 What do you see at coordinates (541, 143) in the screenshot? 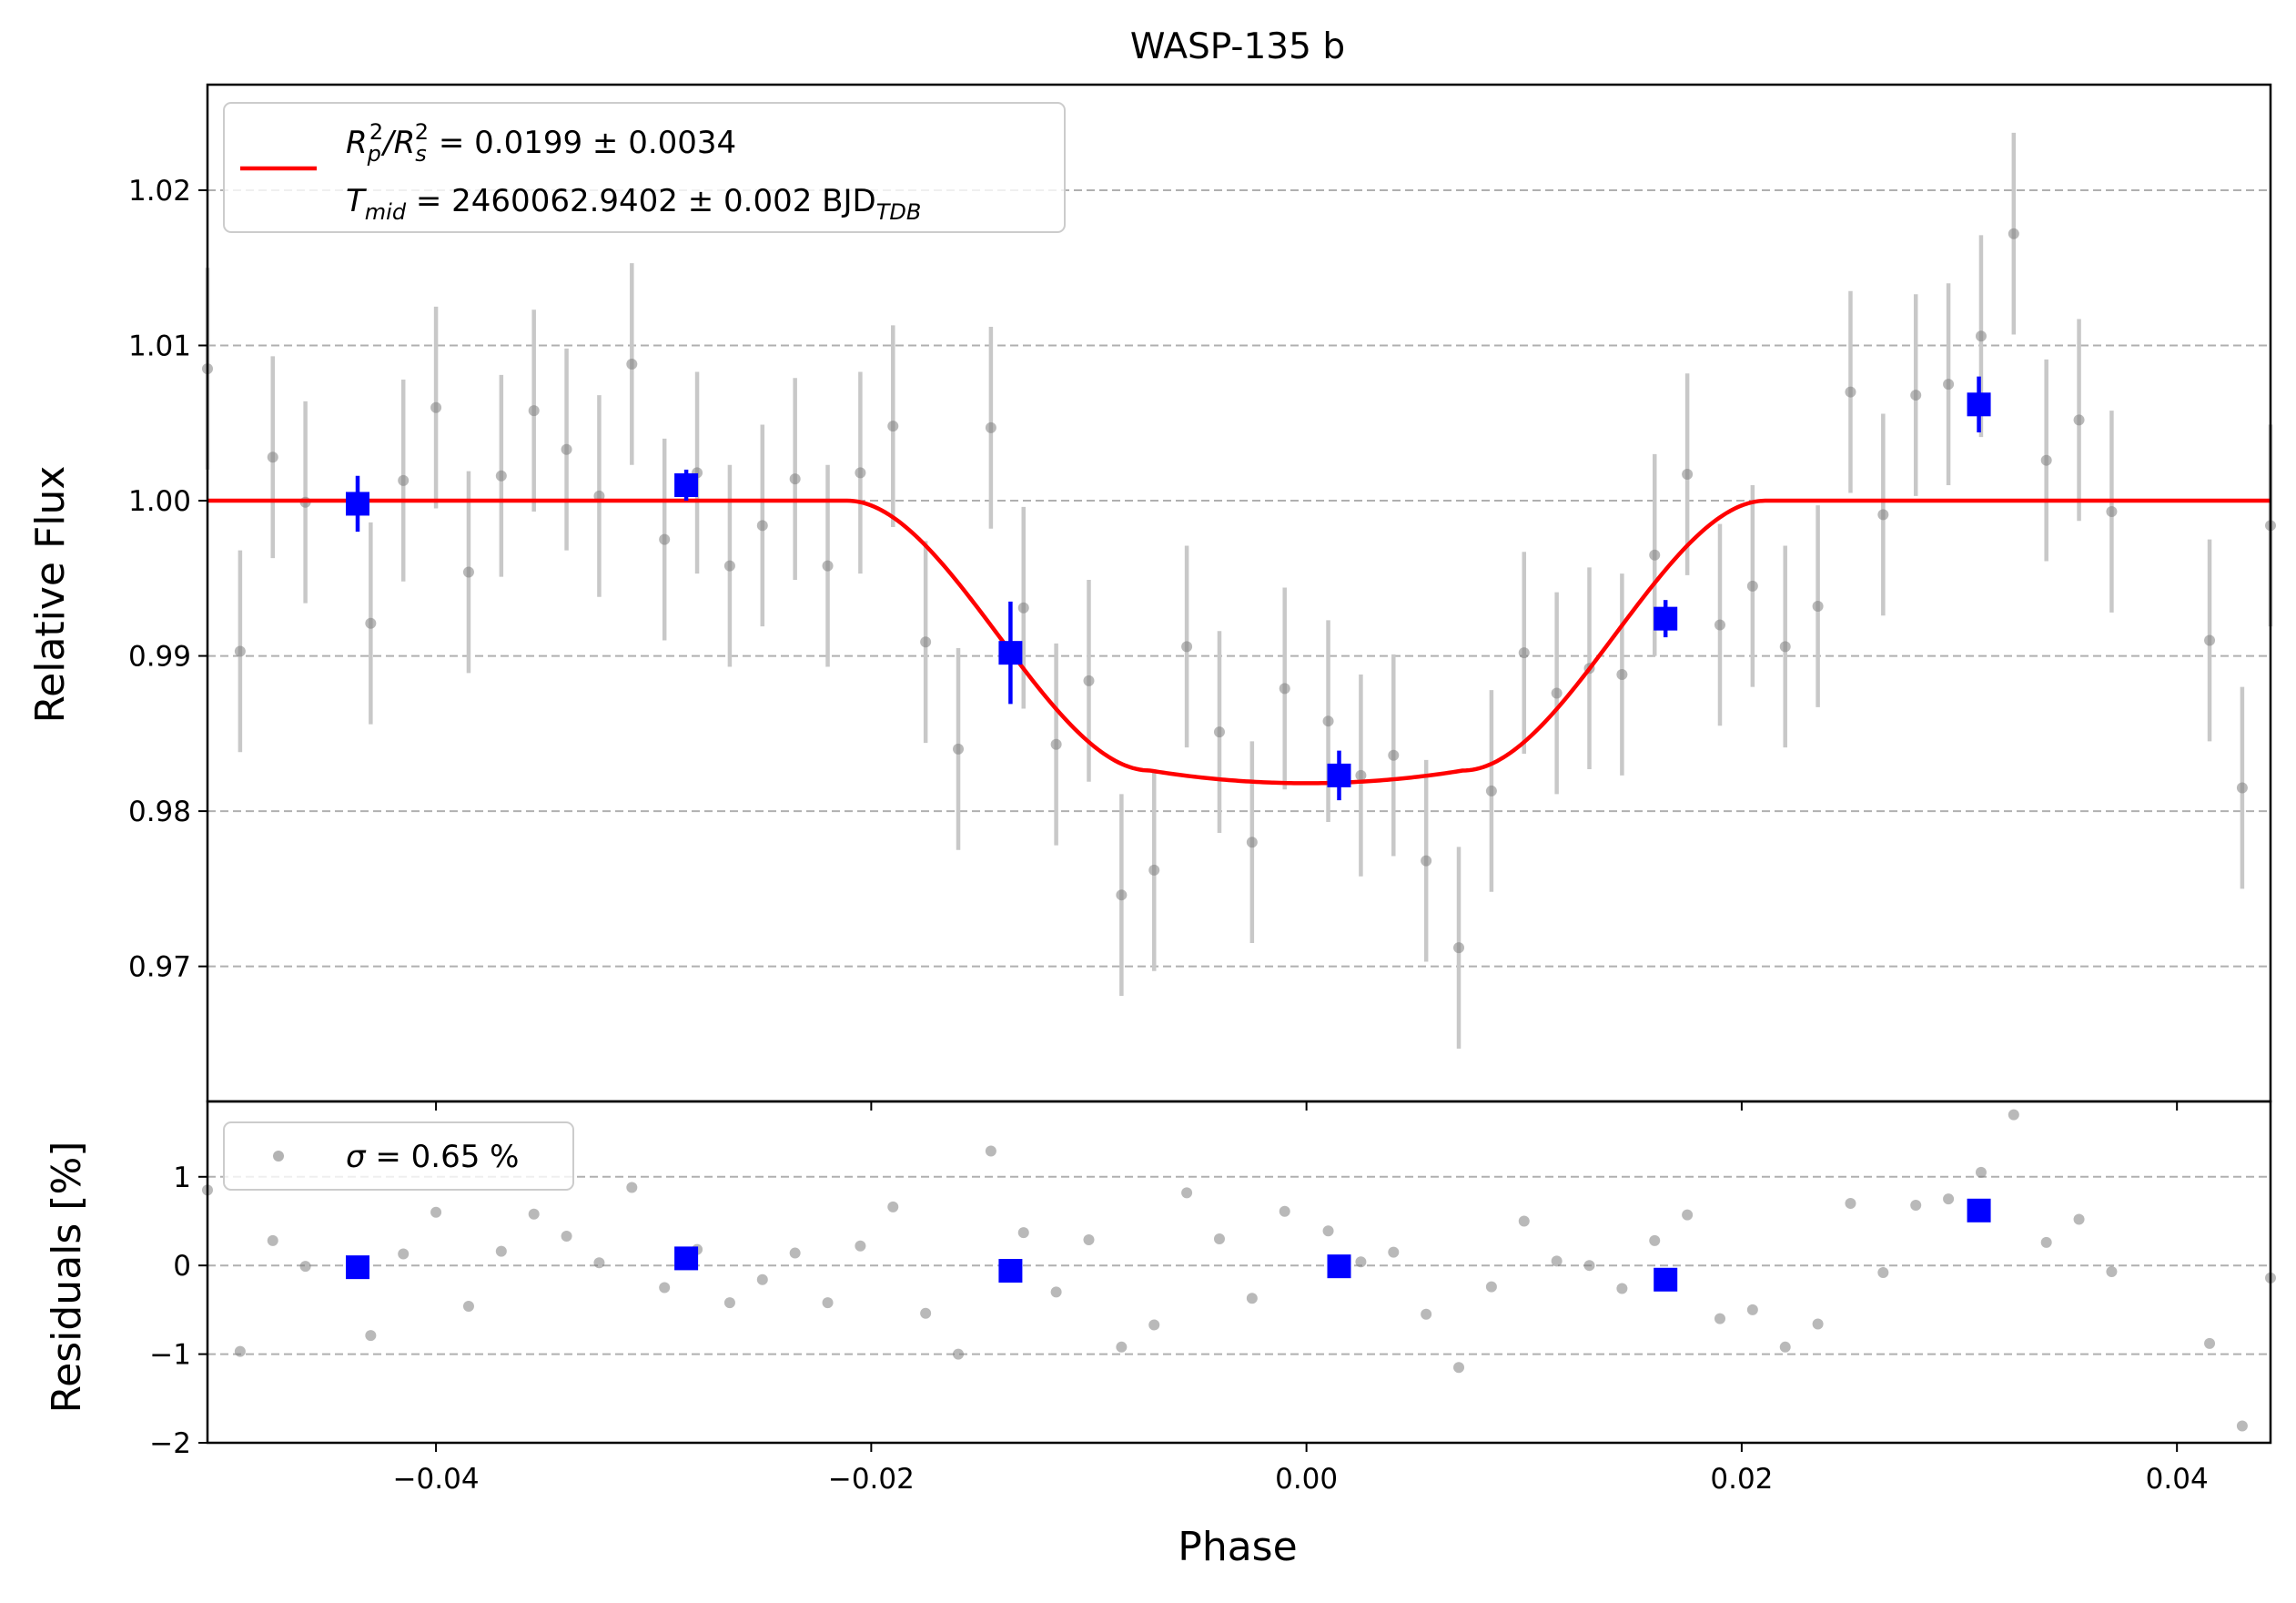
I see `main-legend-depth-entry: Rp2/Rs2 = 0.0199 ± 0.0034` at bounding box center [541, 143].